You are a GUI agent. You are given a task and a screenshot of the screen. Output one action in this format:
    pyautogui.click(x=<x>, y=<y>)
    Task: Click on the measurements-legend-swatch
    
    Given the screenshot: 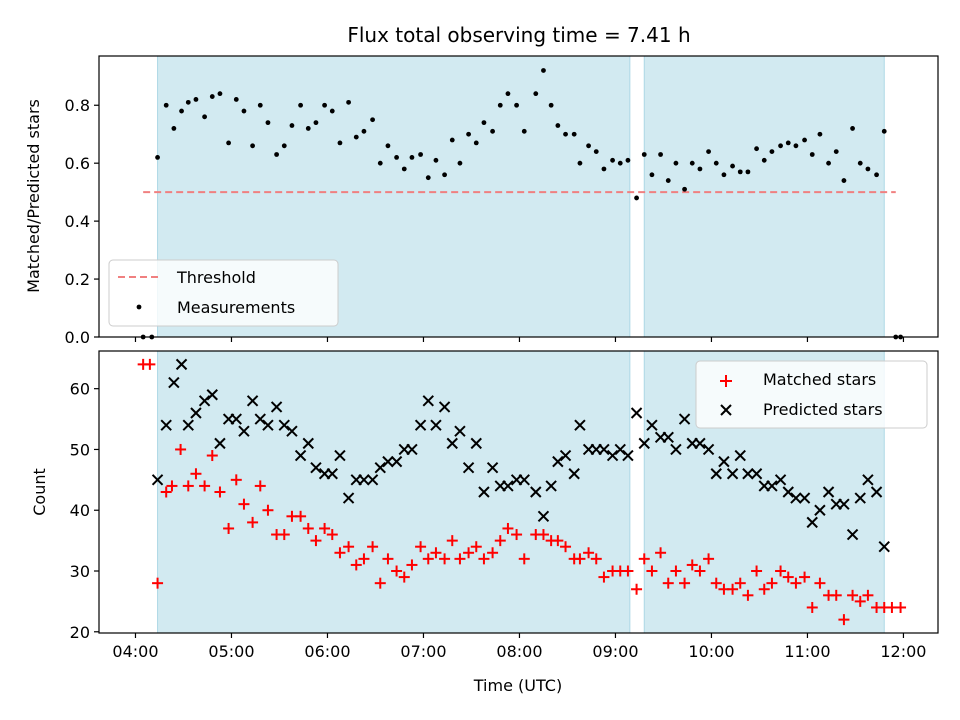 What is the action you would take?
    pyautogui.click(x=139, y=307)
    